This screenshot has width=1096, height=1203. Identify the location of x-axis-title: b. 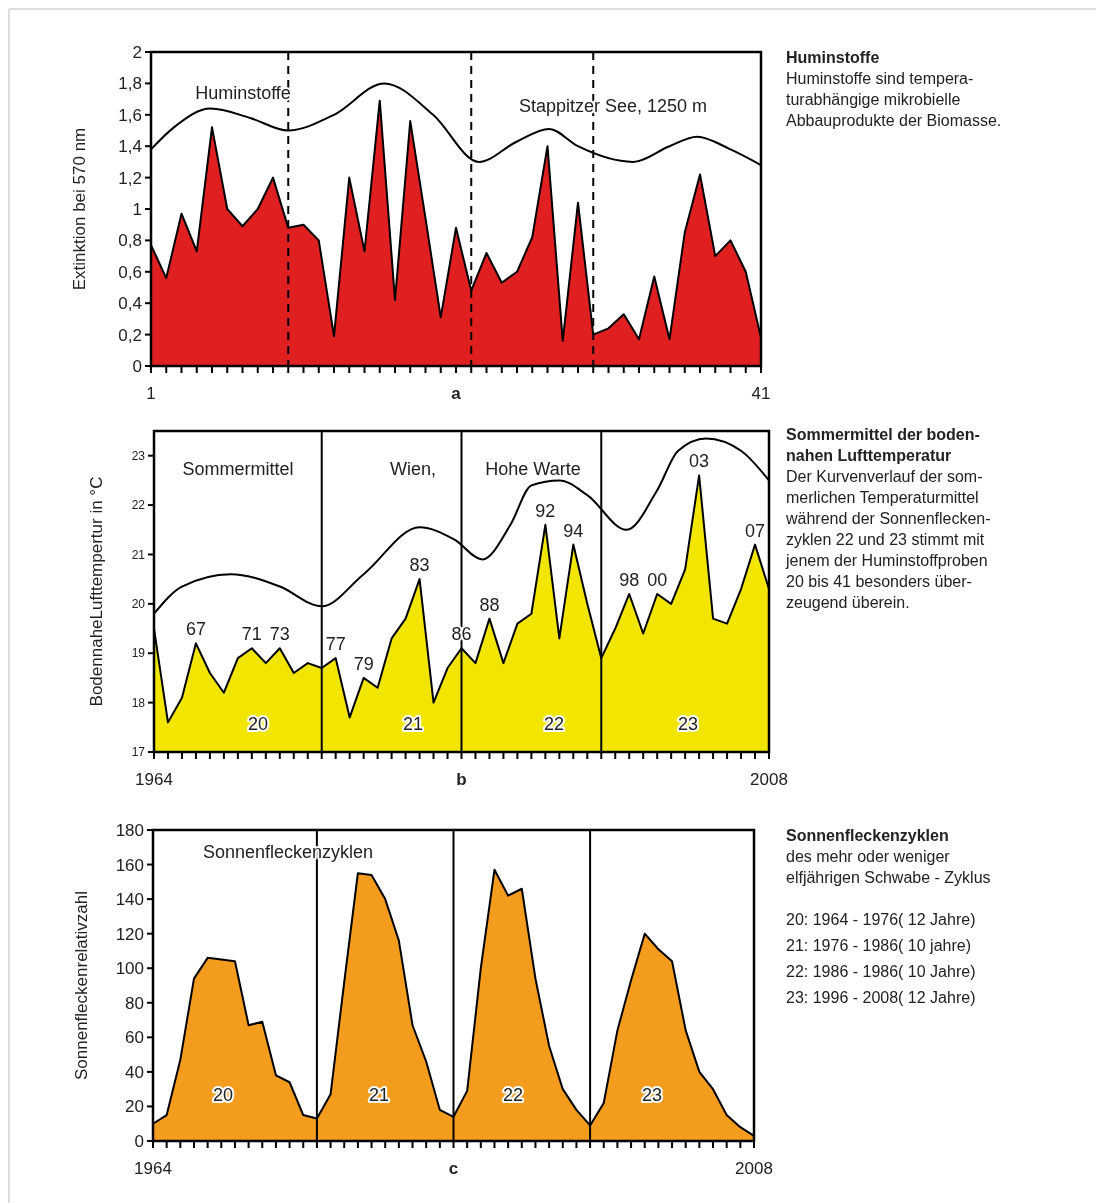
(461, 779).